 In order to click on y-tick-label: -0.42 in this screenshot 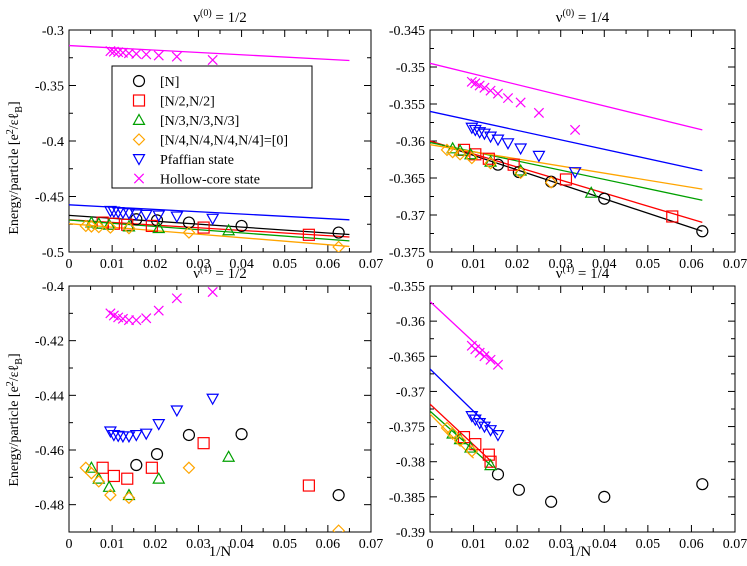, I will do `click(49, 342)`.